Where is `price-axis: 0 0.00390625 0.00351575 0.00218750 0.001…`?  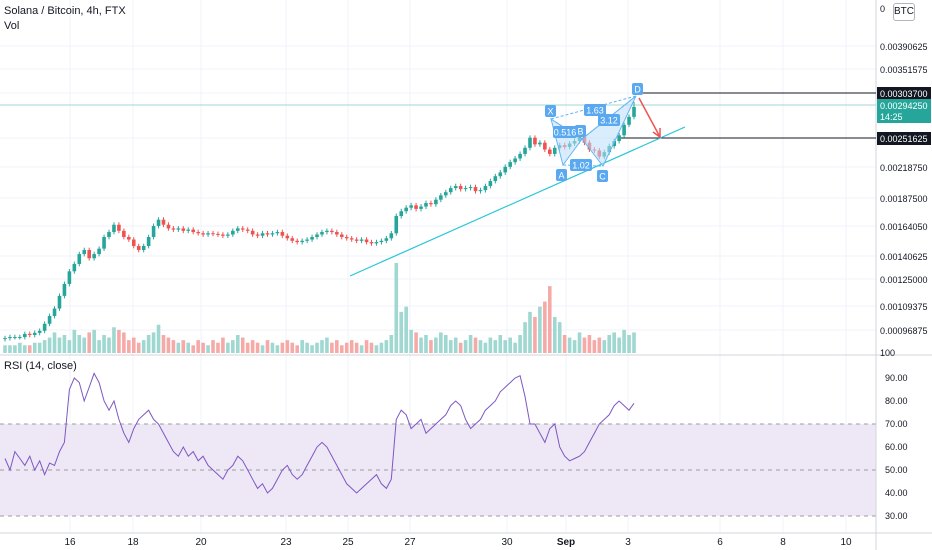
price-axis: 0 0.00390625 0.00351575 0.00218750 0.001… is located at coordinates (904, 181).